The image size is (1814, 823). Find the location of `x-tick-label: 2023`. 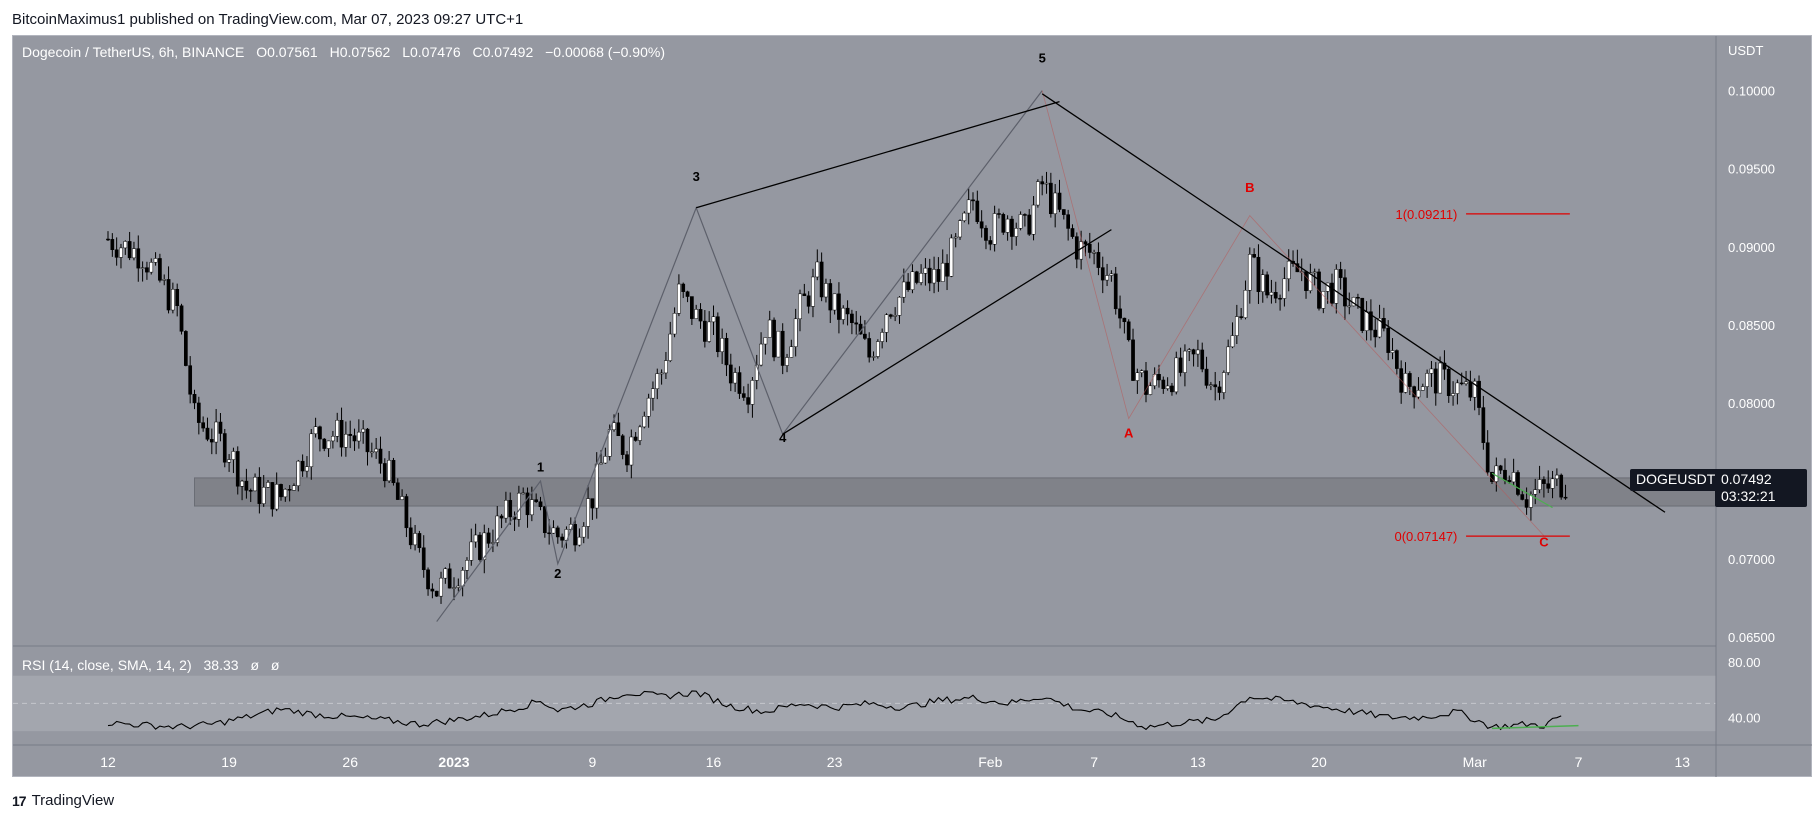

x-tick-label: 2023 is located at coordinates (453, 762).